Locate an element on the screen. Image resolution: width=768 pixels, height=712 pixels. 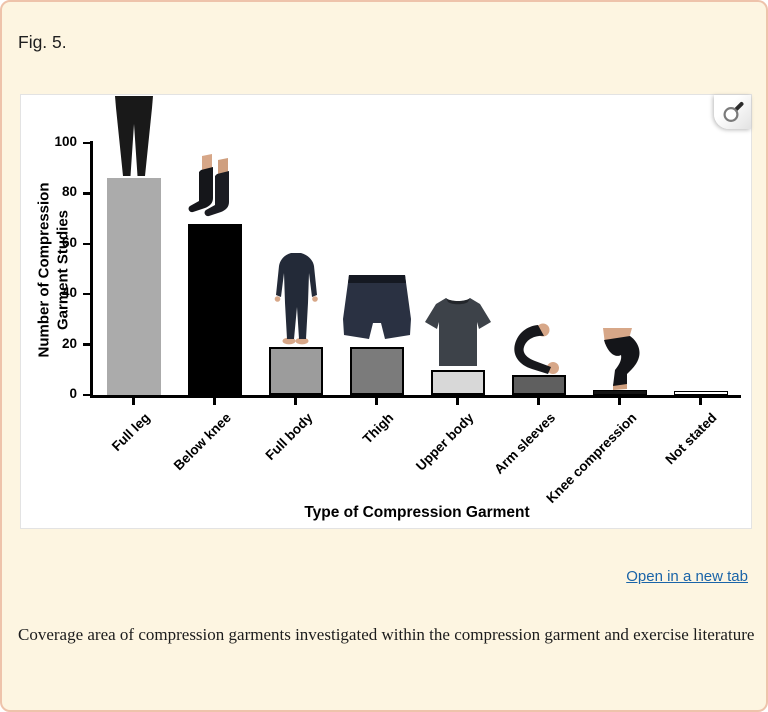
x-axis-label-not-stated: Not stated is located at coordinates (691, 439).